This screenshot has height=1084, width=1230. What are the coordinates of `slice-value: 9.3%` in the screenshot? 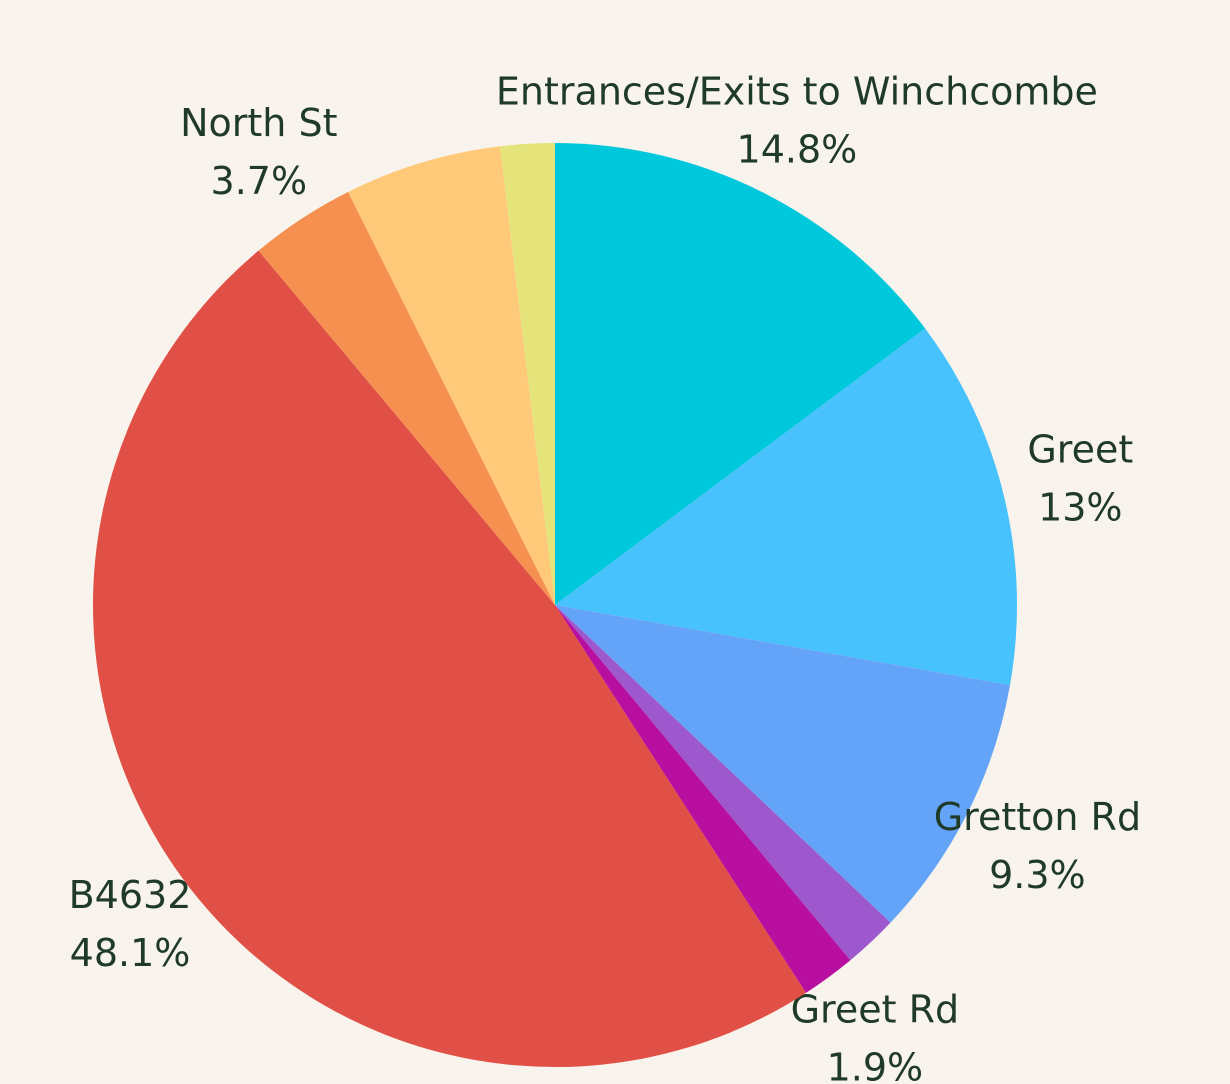 It's located at (1037, 875).